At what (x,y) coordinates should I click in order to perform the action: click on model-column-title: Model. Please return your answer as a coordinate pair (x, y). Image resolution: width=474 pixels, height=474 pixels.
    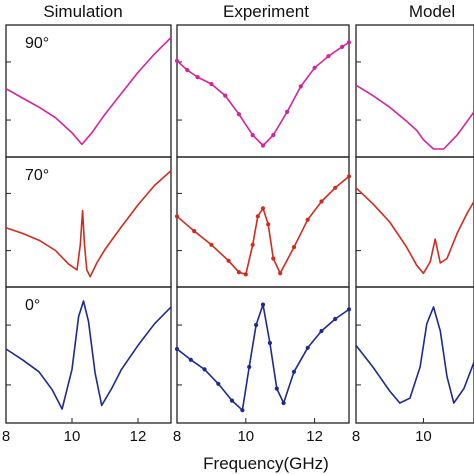
    Looking at the image, I should click on (432, 11).